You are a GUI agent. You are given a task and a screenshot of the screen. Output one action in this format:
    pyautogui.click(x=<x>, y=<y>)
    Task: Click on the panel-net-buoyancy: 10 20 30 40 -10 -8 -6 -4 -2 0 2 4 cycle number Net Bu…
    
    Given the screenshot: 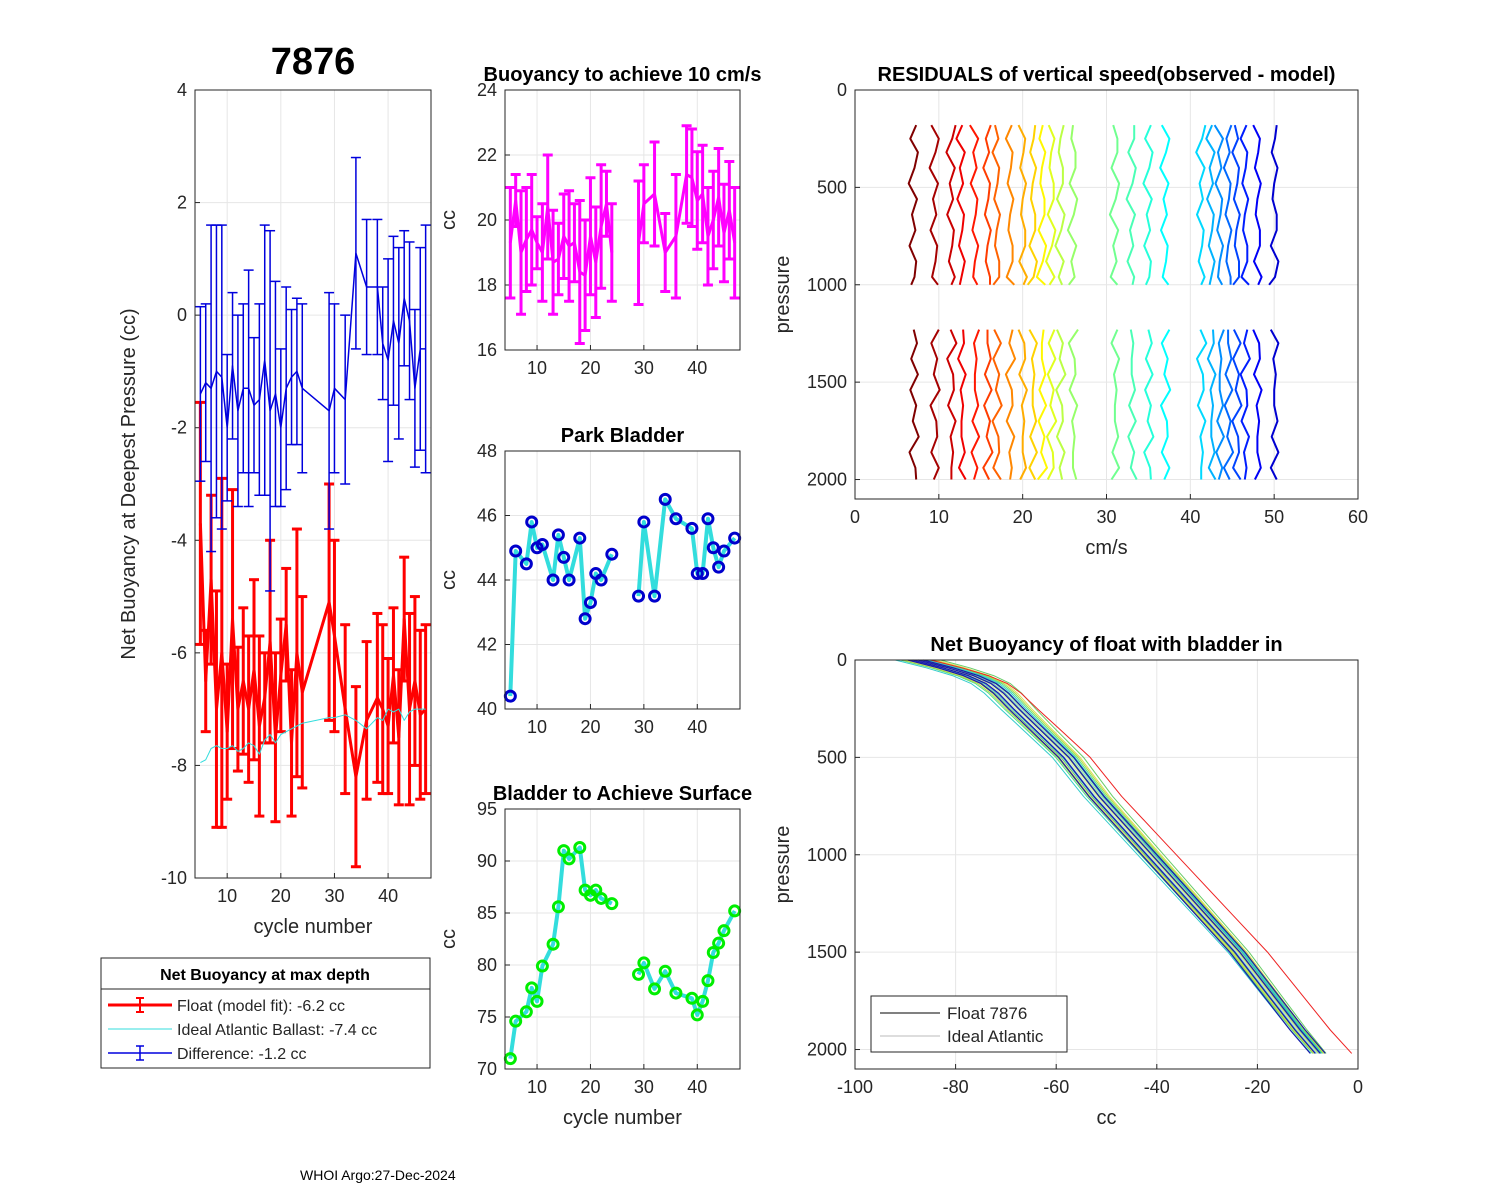 What is the action you would take?
    pyautogui.click(x=275, y=509)
    